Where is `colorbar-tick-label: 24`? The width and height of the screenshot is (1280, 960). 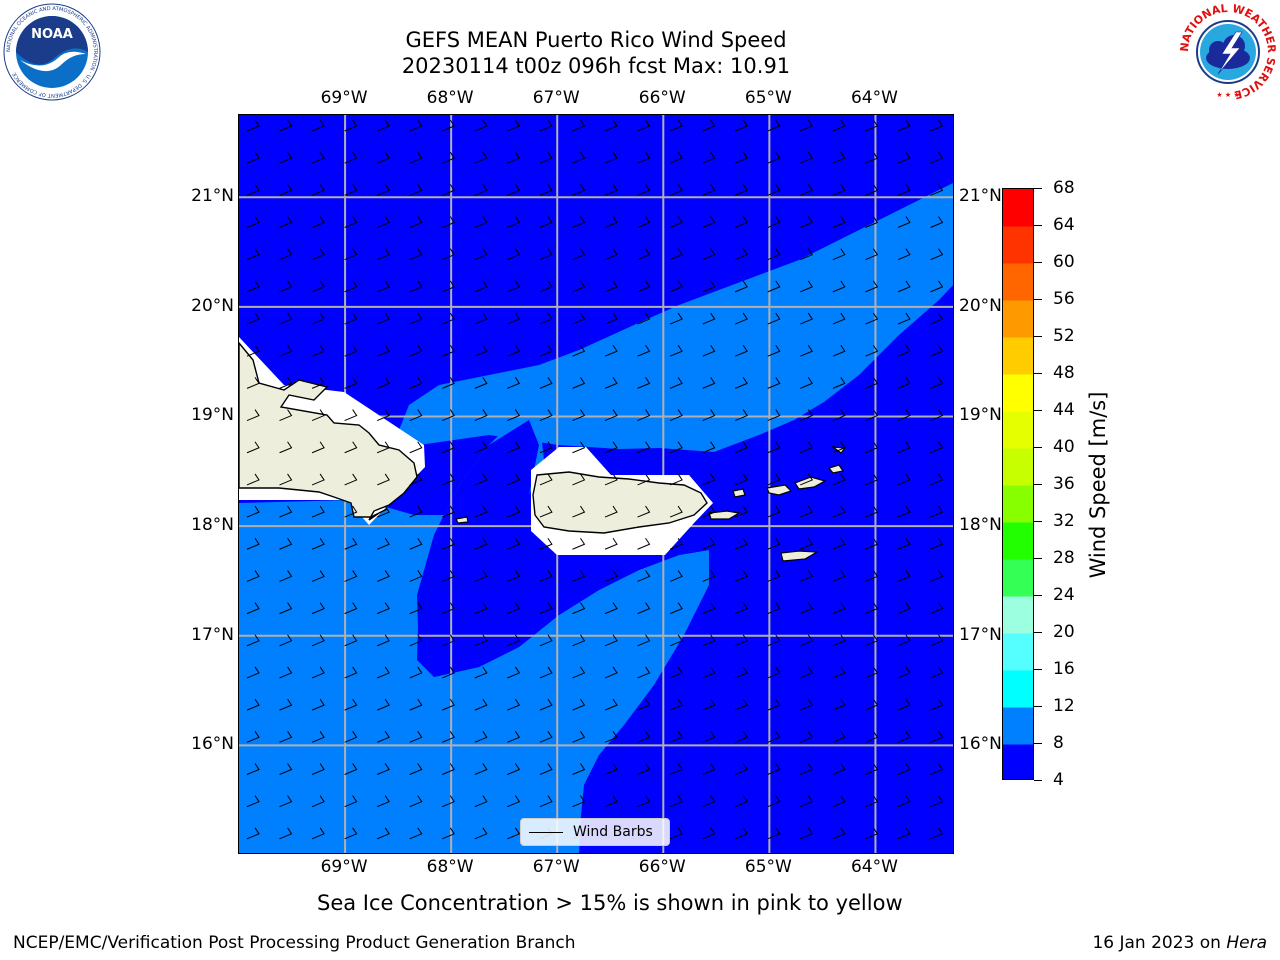
colorbar-tick-label: 24 is located at coordinates (1064, 595).